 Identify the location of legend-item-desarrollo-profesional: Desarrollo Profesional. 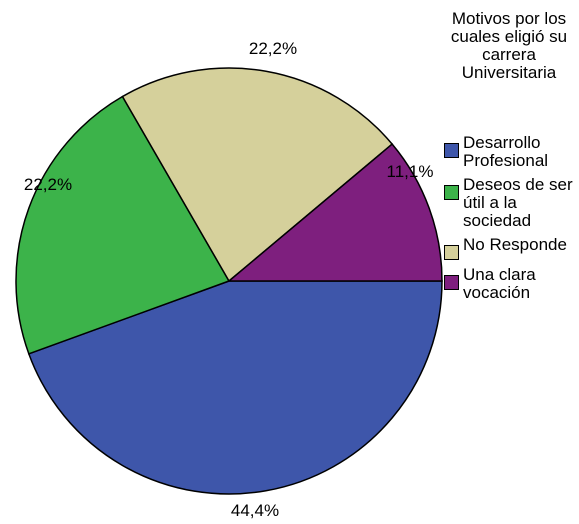
(511, 152).